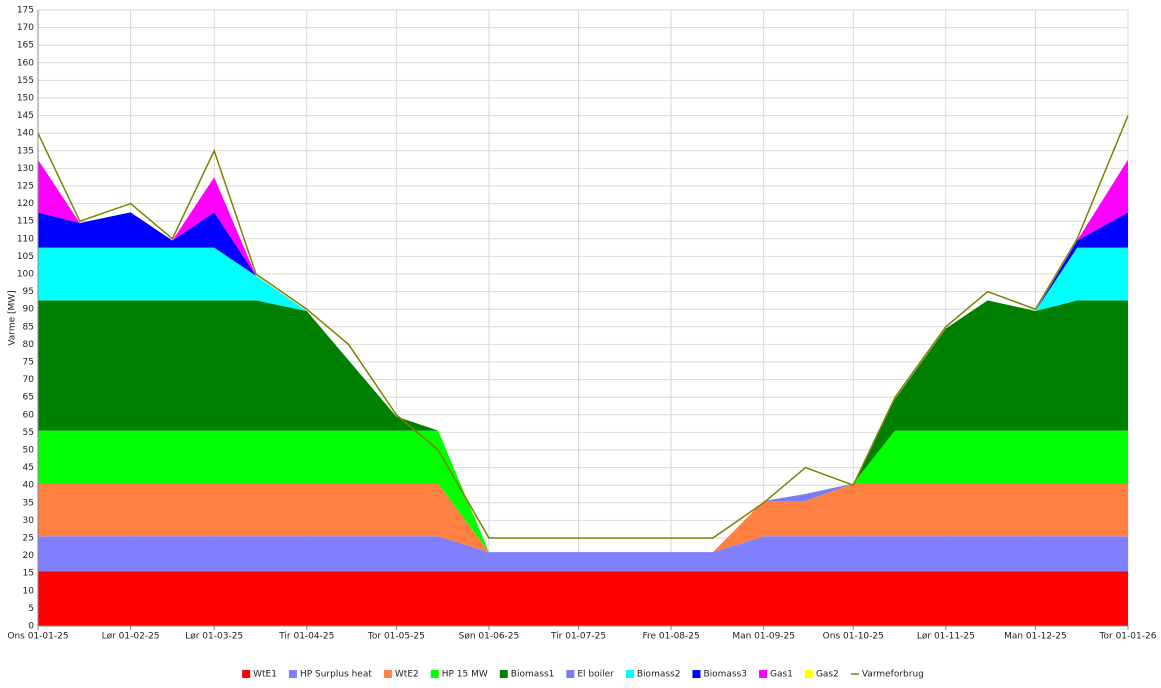 This screenshot has height=688, width=1161. Describe the element at coordinates (853, 637) in the screenshot. I see `x-tick-label: Ons 01-10-25` at that location.